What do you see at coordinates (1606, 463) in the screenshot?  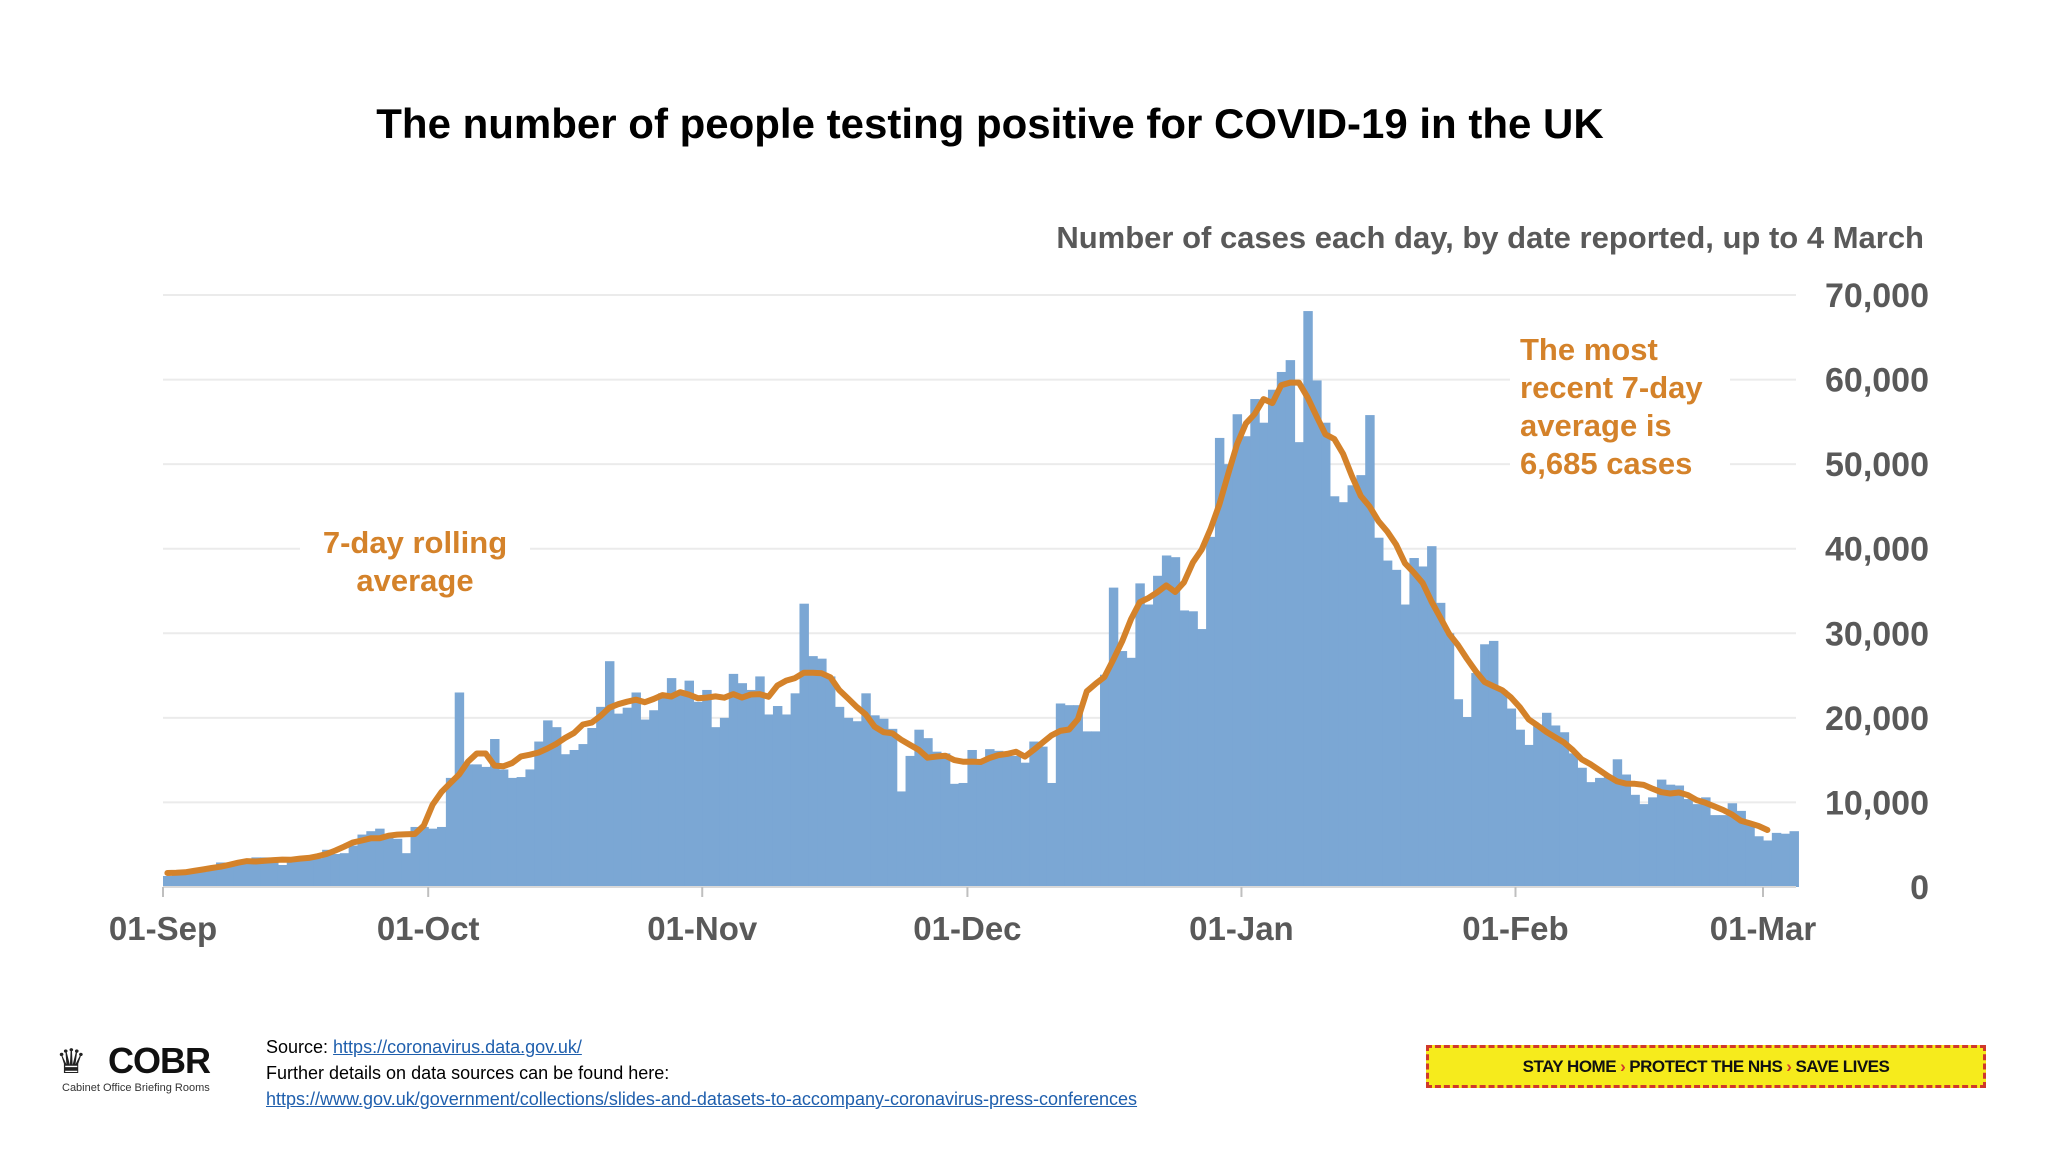 I see `annotation-line: 6,685 cases` at bounding box center [1606, 463].